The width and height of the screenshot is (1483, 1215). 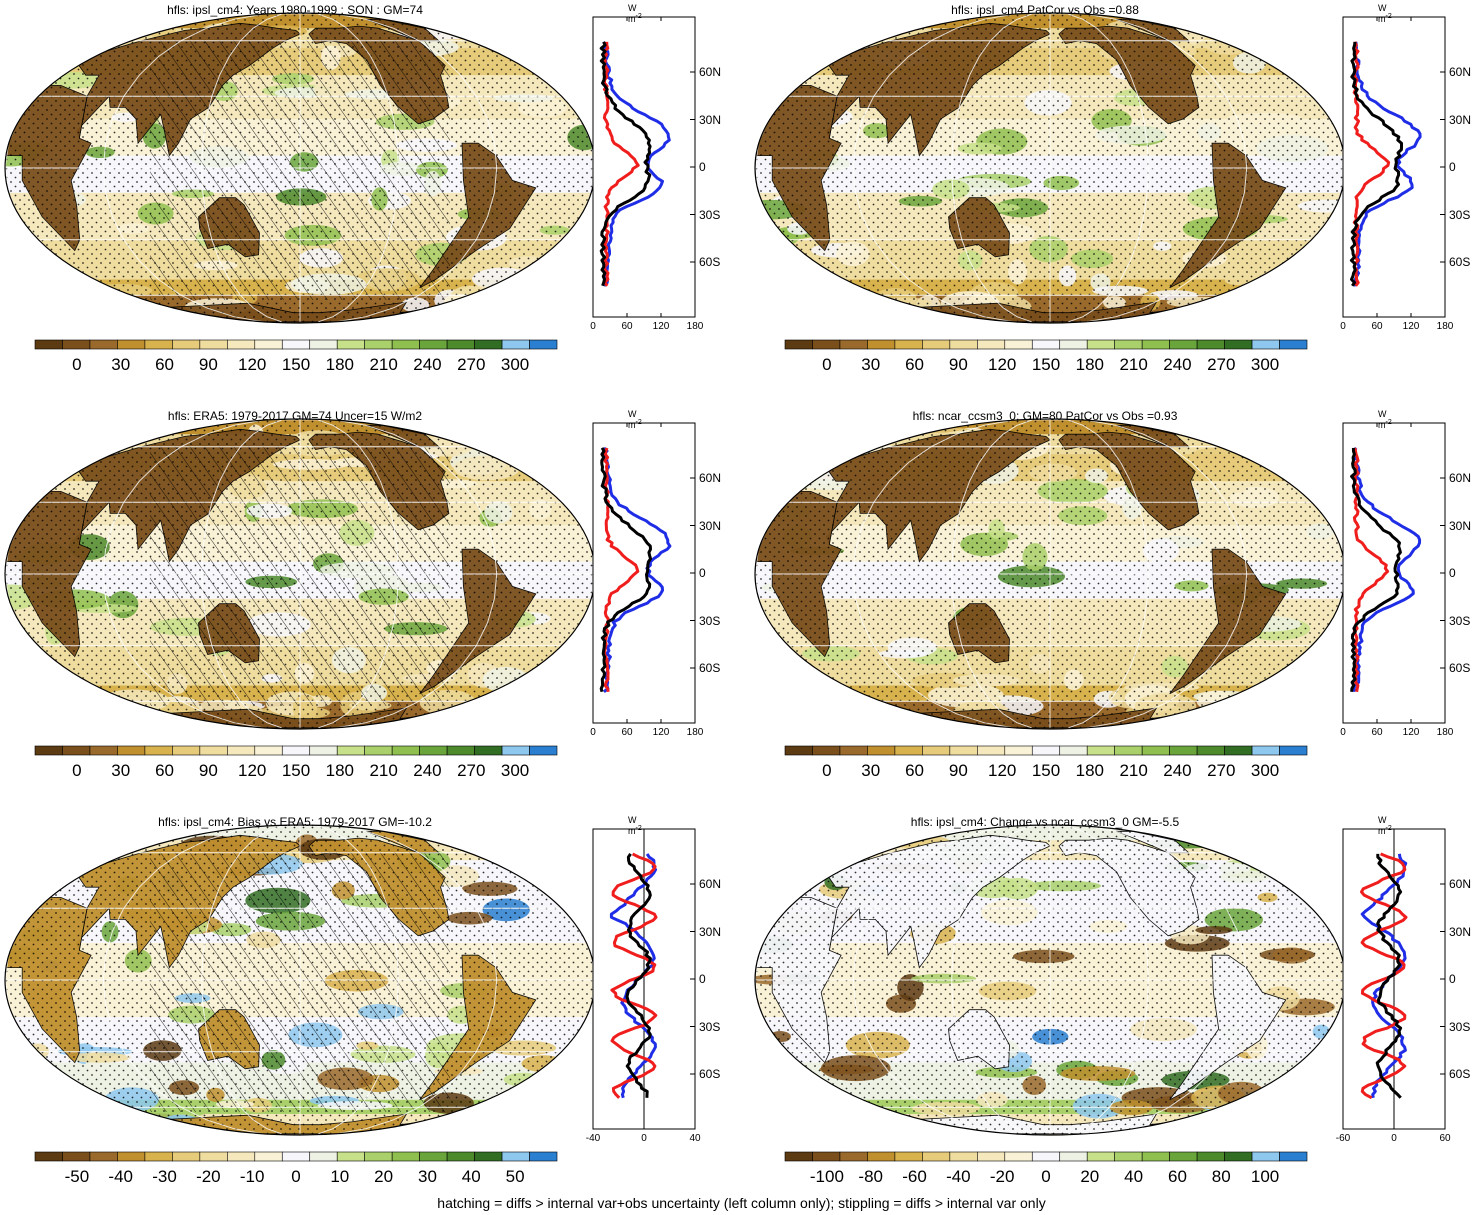 I want to click on zonal-xtick-label: -60, so click(x=1343, y=1138).